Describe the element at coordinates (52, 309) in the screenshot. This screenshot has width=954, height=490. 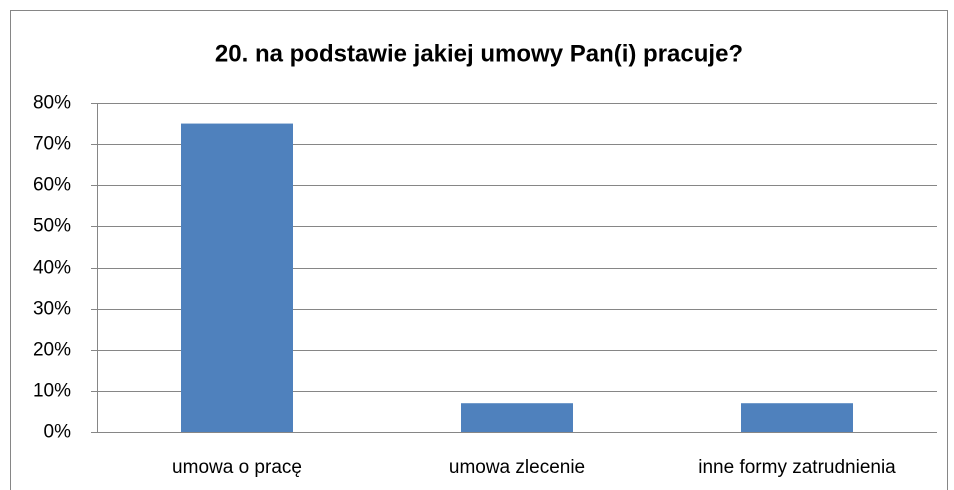
I see `y-tick-label: 30%` at that location.